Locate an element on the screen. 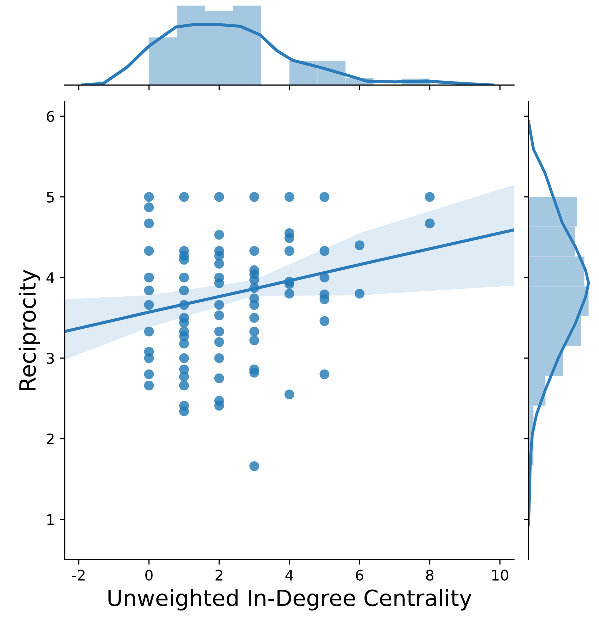 This screenshot has height=618, width=599. x-tick-label: 8 is located at coordinates (430, 575).